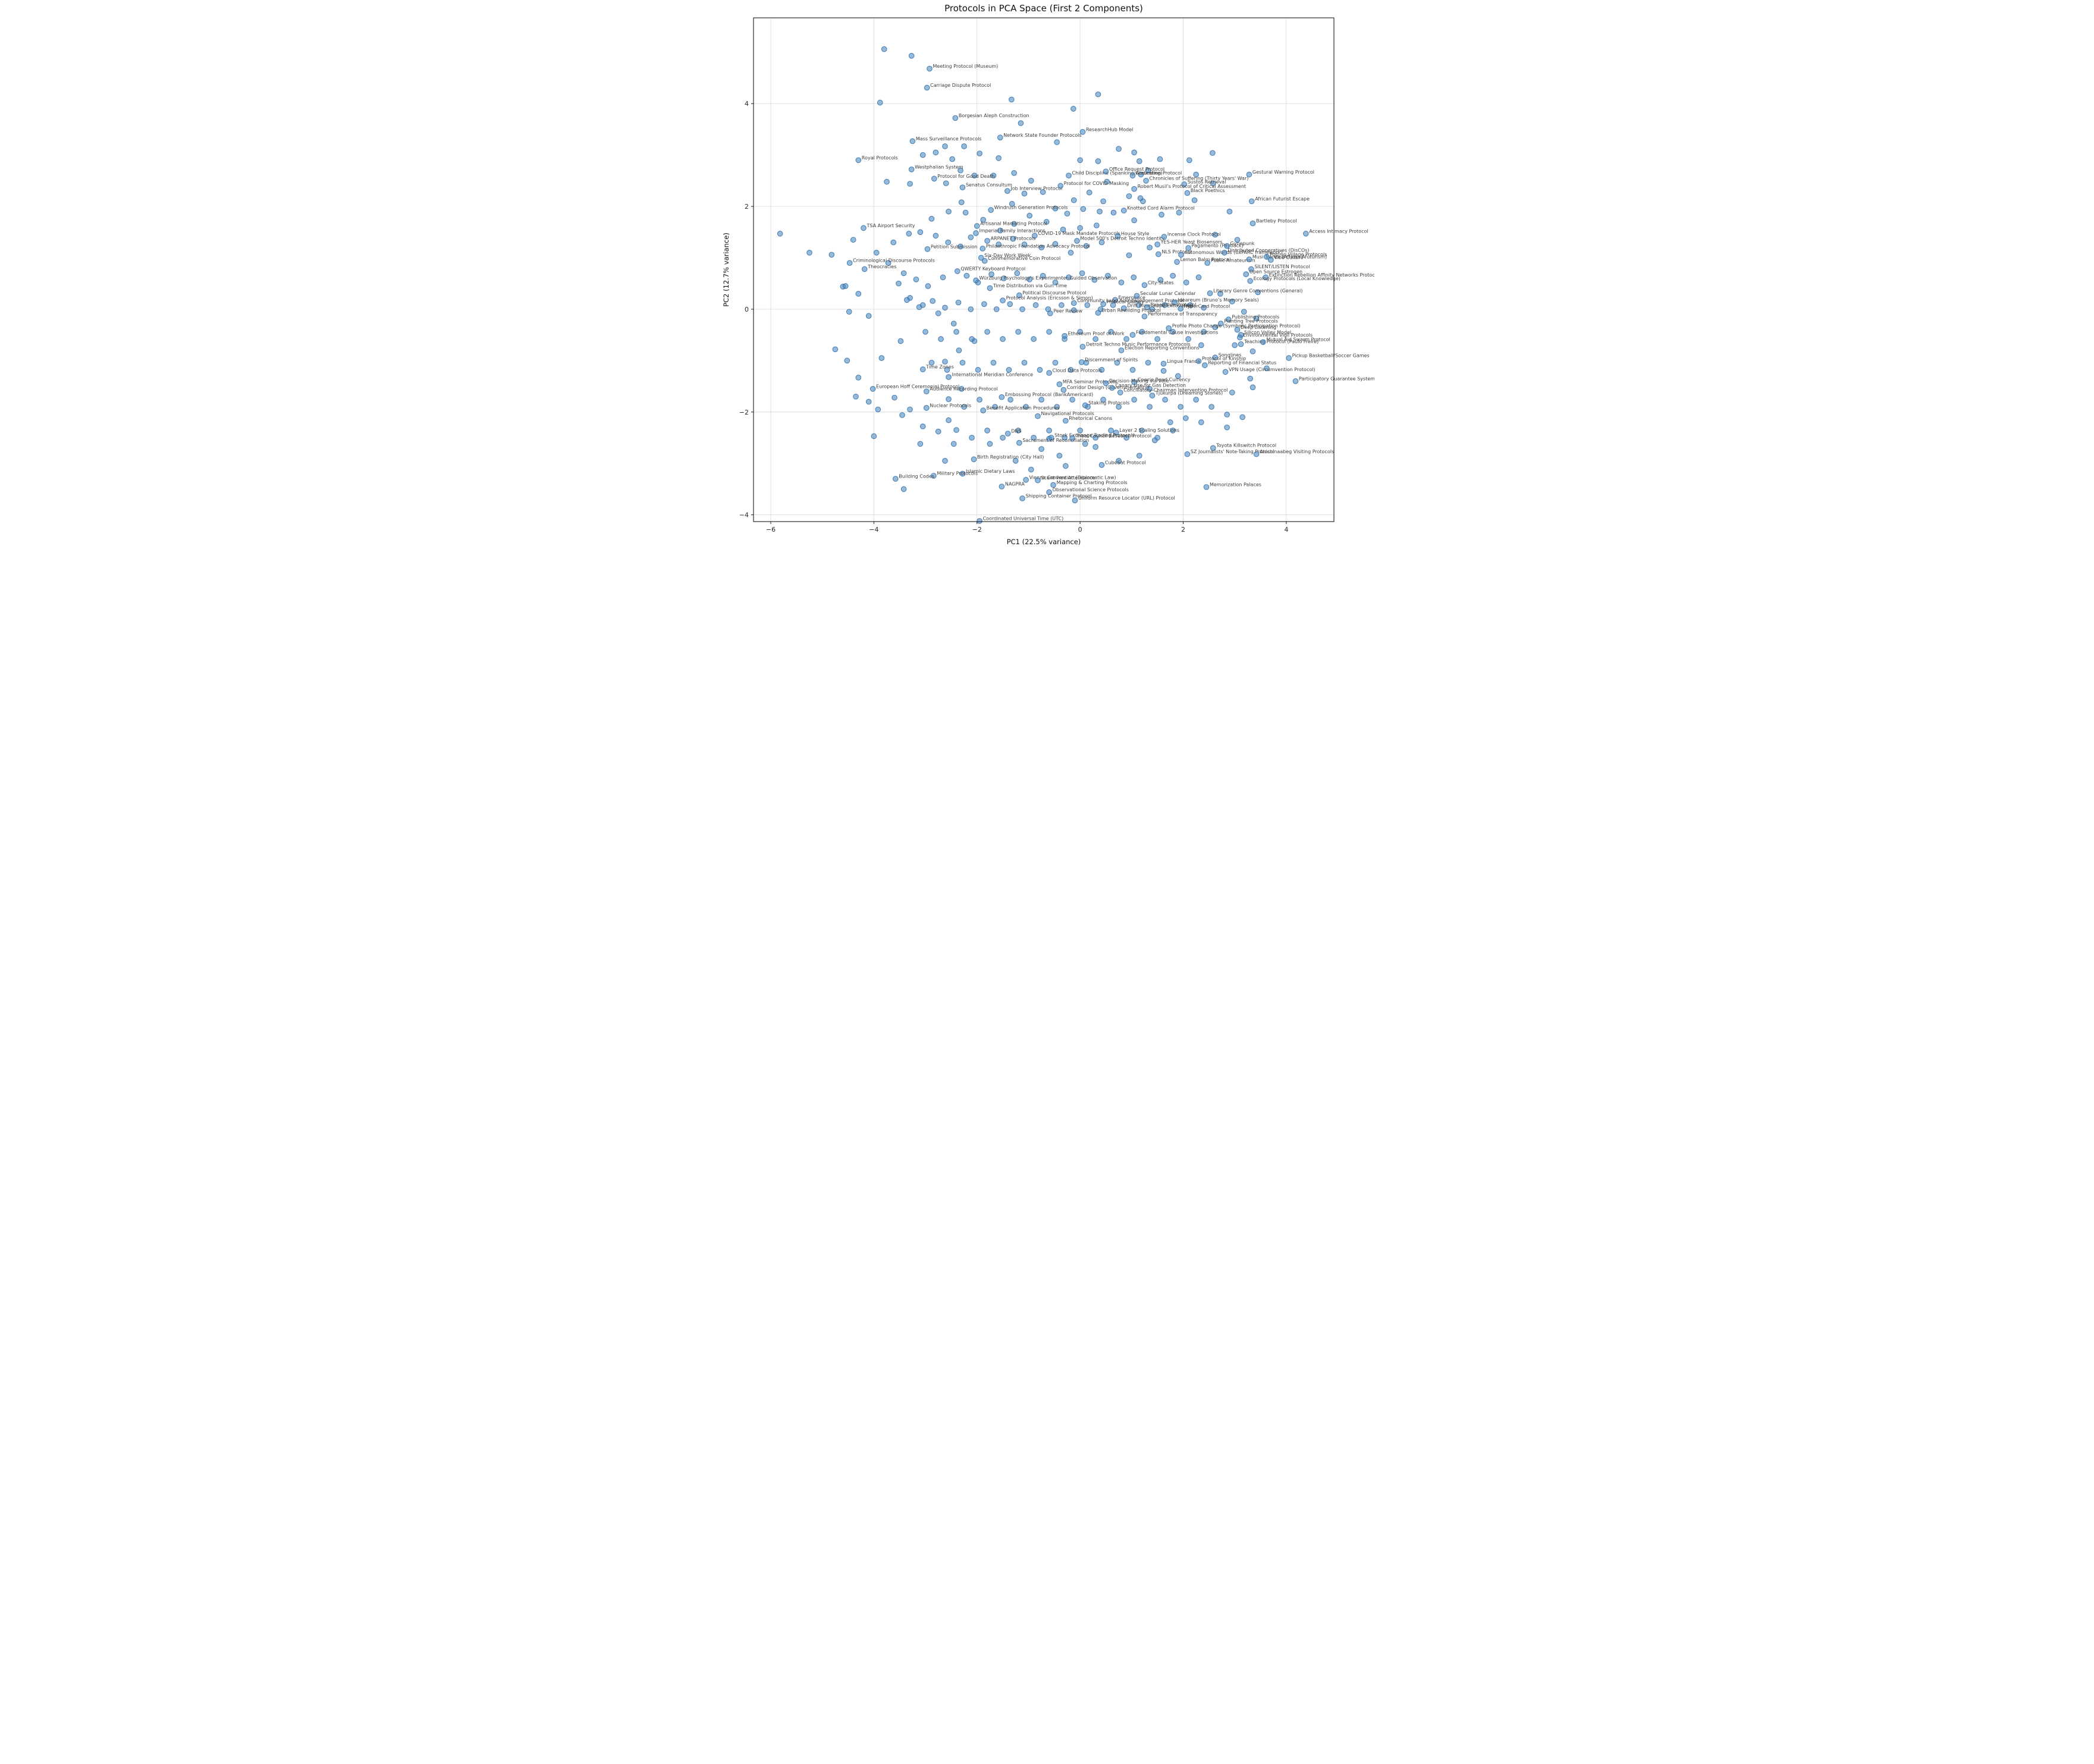 The width and height of the screenshot is (2094, 1764). I want to click on point-label: Open Source Estrogen, so click(1275, 272).